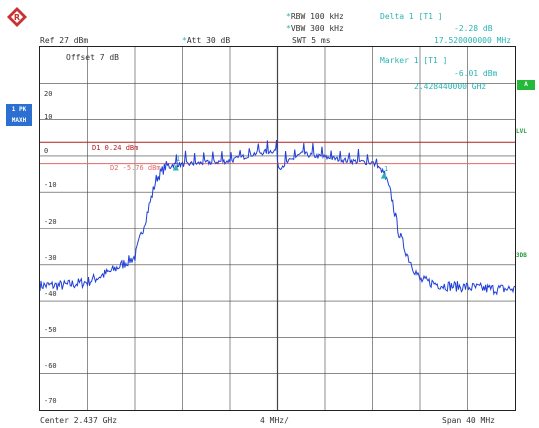 Image resolution: width=539 pixels, height=428 pixels. What do you see at coordinates (48, 94) in the screenshot?
I see `y-tick-20: 20` at bounding box center [48, 94].